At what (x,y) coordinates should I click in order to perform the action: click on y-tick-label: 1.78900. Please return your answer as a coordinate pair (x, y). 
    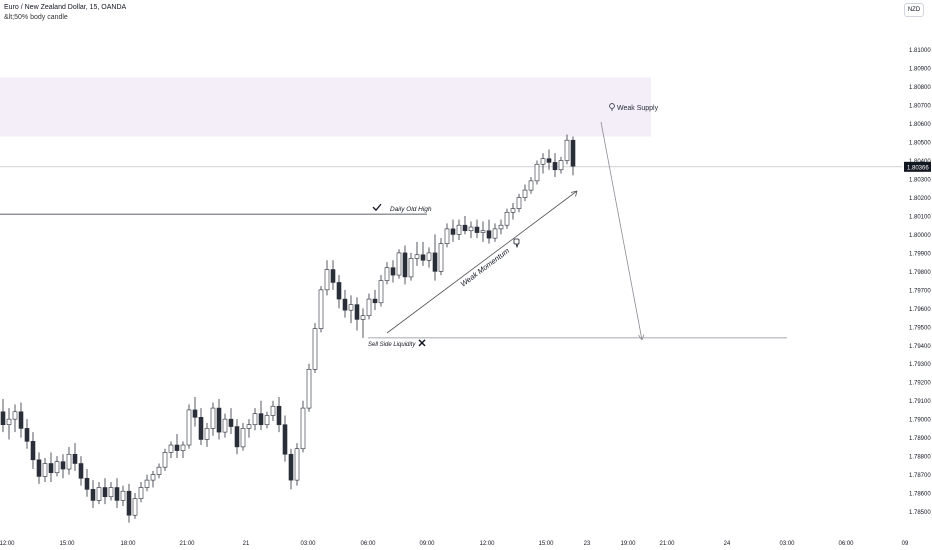
    Looking at the image, I should click on (920, 439).